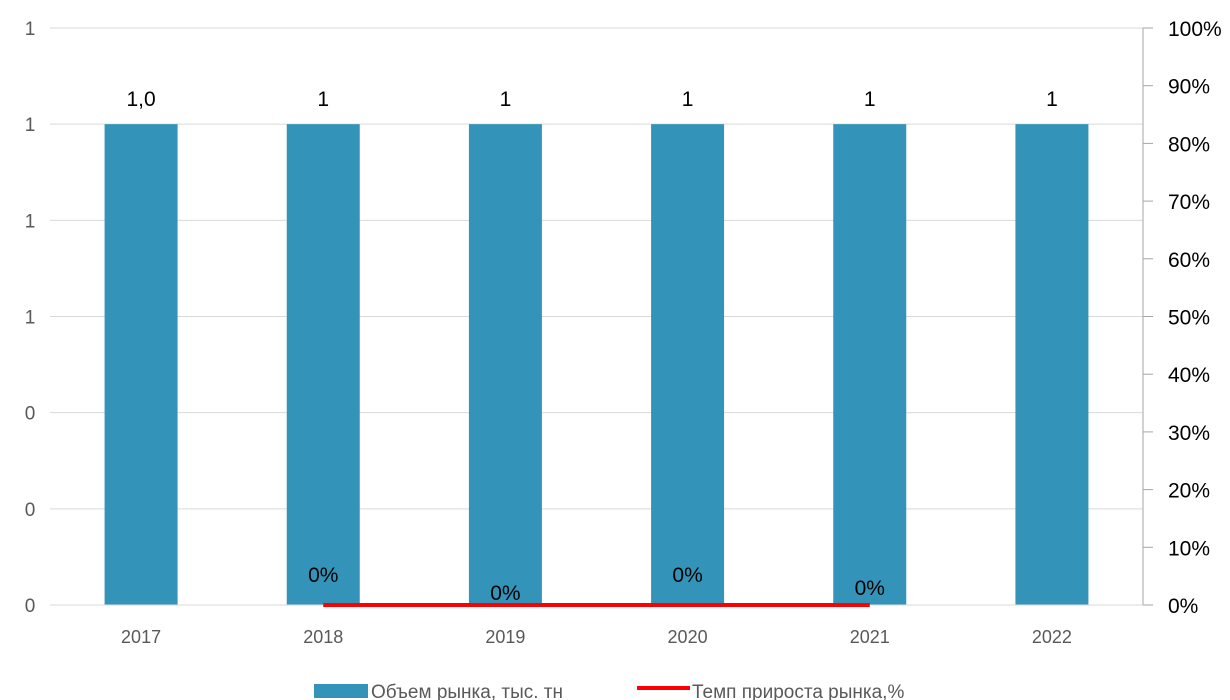  I want to click on right-axis-tick-label: 100%, so click(1195, 29).